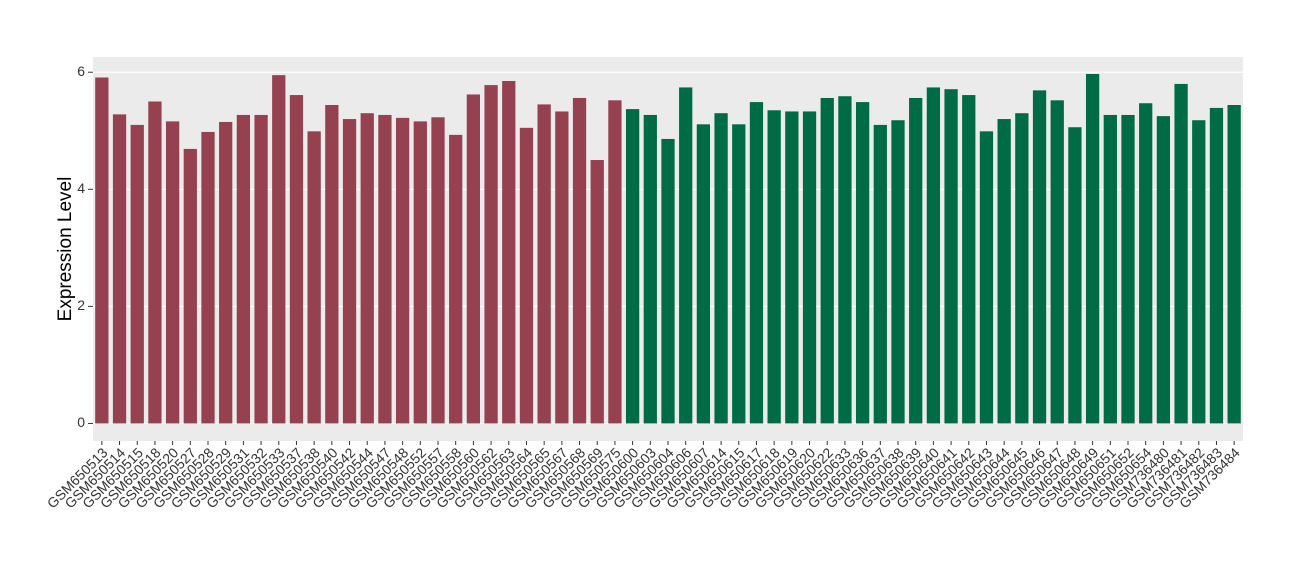 The image size is (1300, 580). Describe the element at coordinates (81, 422) in the screenshot. I see `y-tick-label: 0` at that location.